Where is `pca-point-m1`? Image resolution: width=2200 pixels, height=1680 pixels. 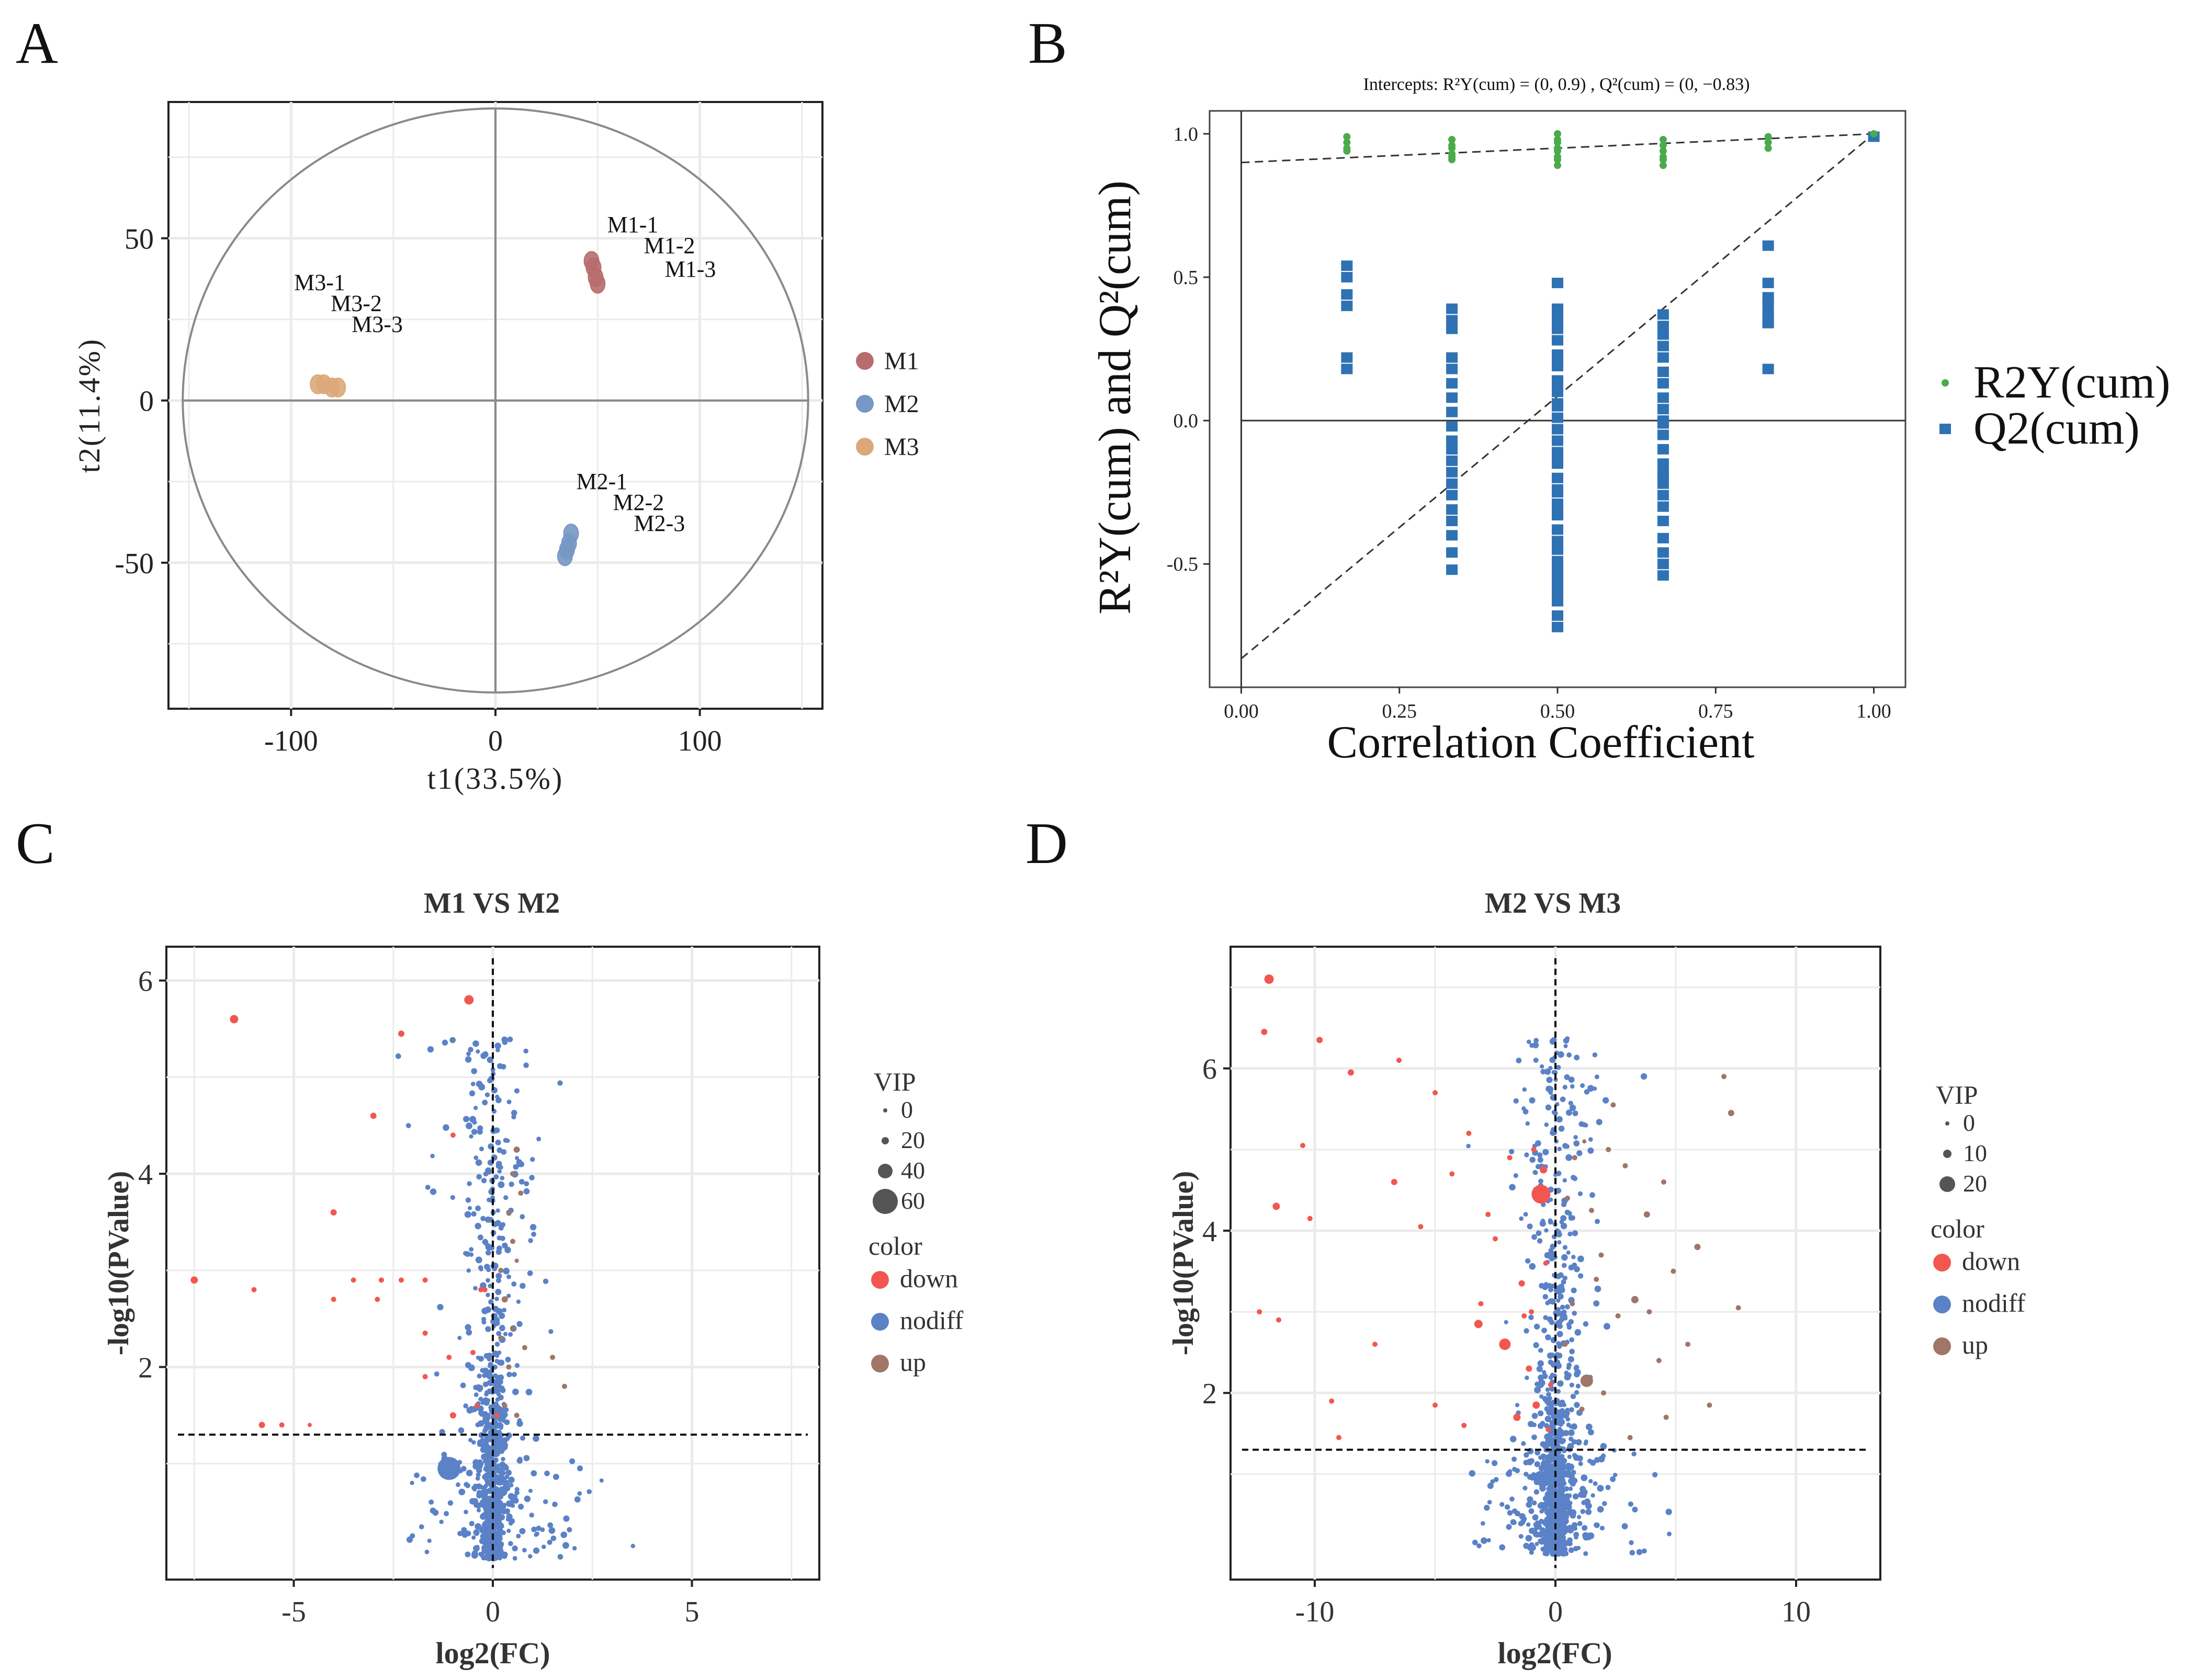 pca-point-m1 is located at coordinates (598, 284).